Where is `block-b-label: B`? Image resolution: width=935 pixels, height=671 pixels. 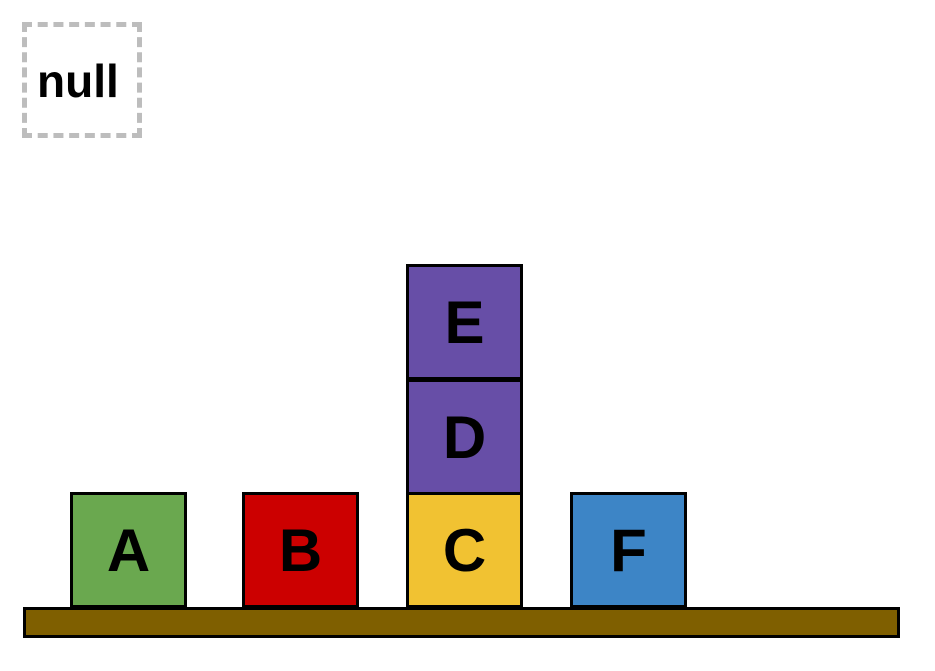 block-b-label: B is located at coordinates (300, 550).